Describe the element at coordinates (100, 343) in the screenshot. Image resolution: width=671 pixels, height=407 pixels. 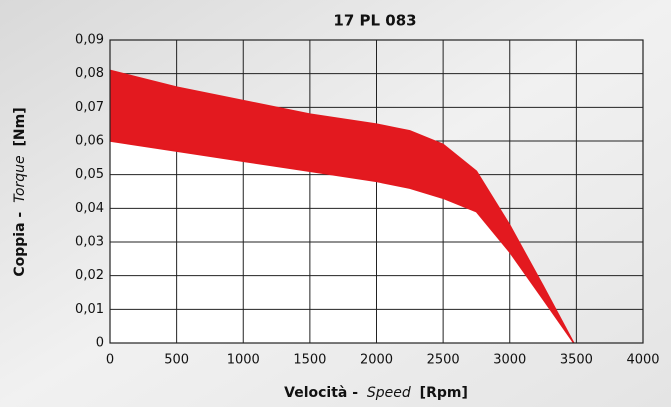
I see `y-tick-label: 0` at that location.